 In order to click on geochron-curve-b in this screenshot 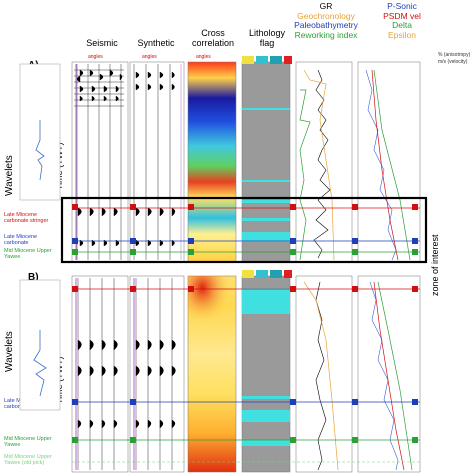, I will do `click(321, 376)`.